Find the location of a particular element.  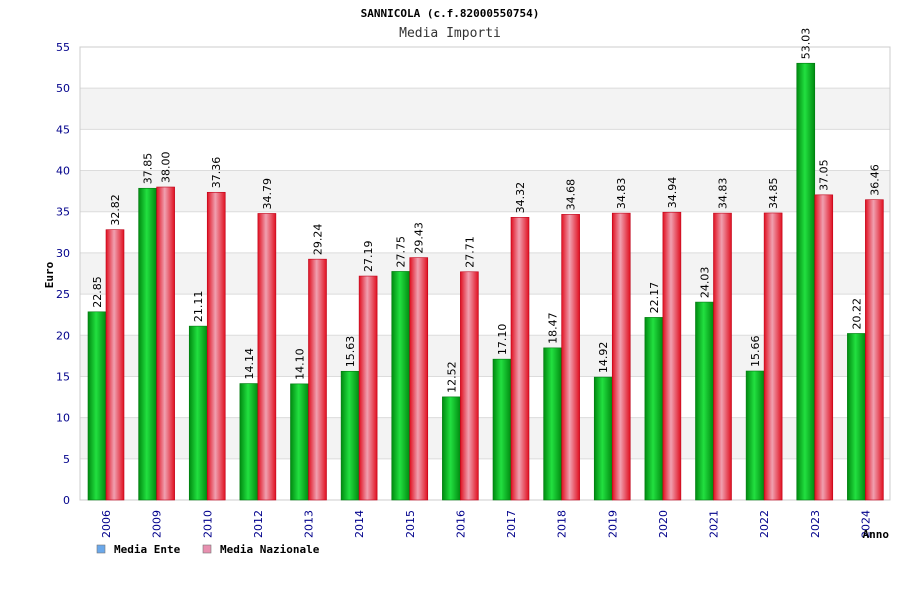

legend-item-ente: Media Ente is located at coordinates (138, 549).